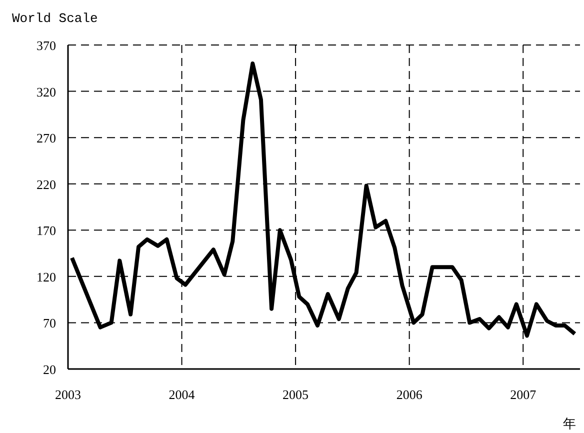  What do you see at coordinates (55, 18) in the screenshot?
I see `ylabel: World Scale` at bounding box center [55, 18].